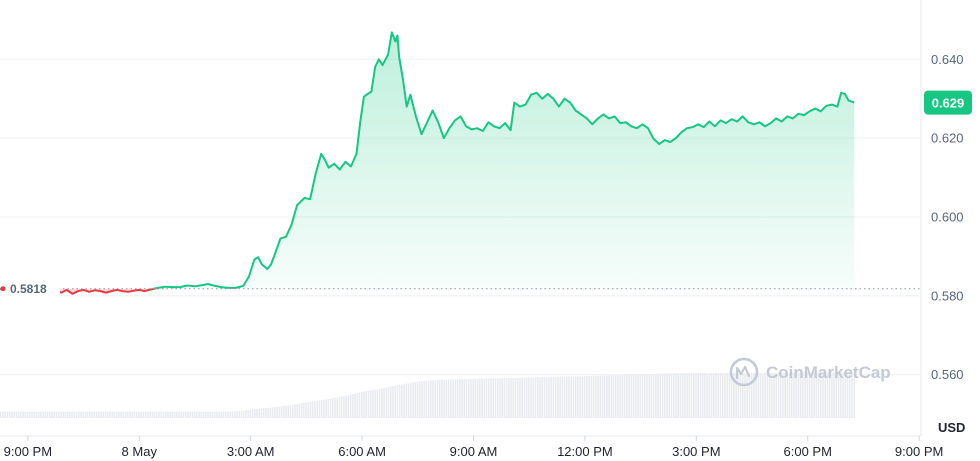 This screenshot has width=980, height=461. I want to click on reference-label: 0.5818, so click(28, 289).